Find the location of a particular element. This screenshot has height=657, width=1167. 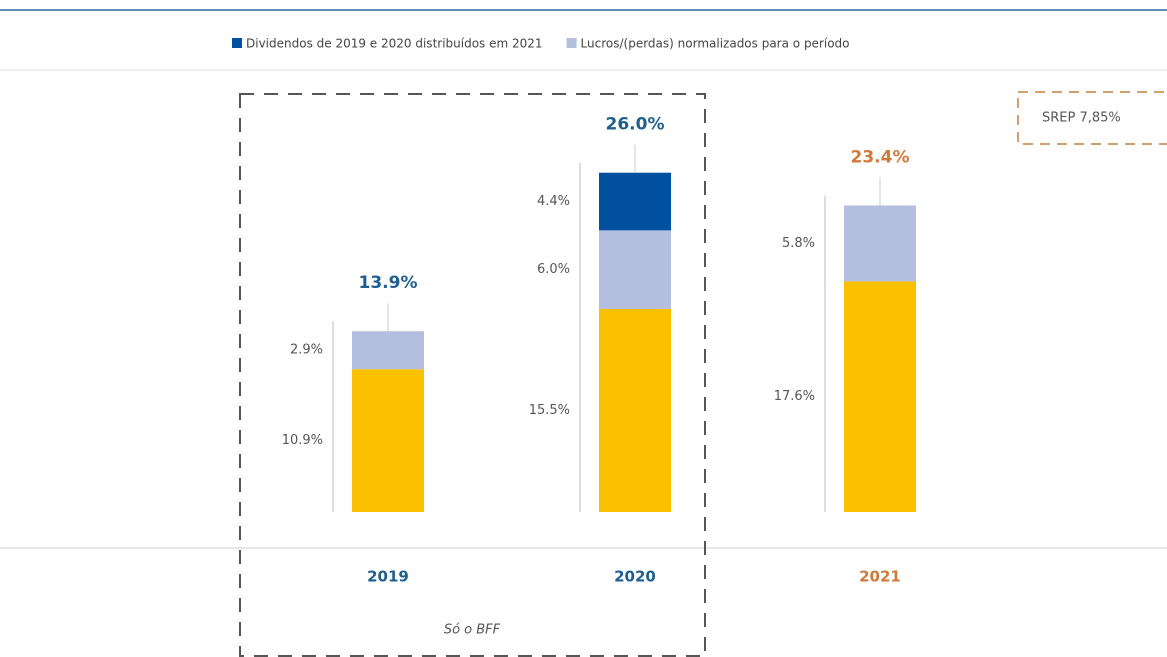

total-label: 13.9% is located at coordinates (388, 283).